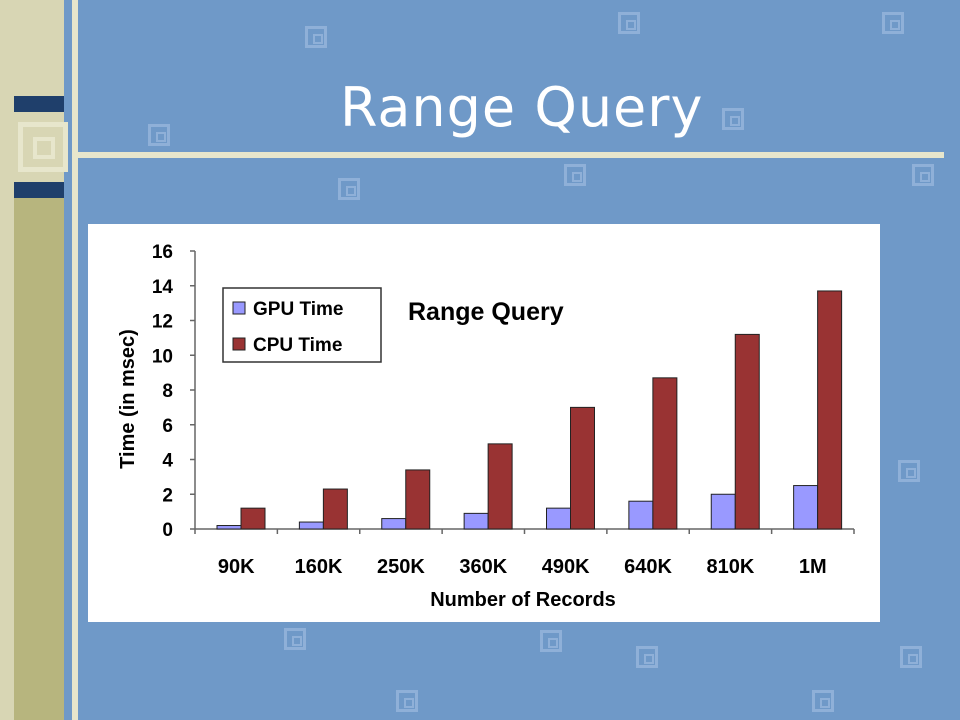  What do you see at coordinates (167, 426) in the screenshot?
I see `y-tick-label: 6` at bounding box center [167, 426].